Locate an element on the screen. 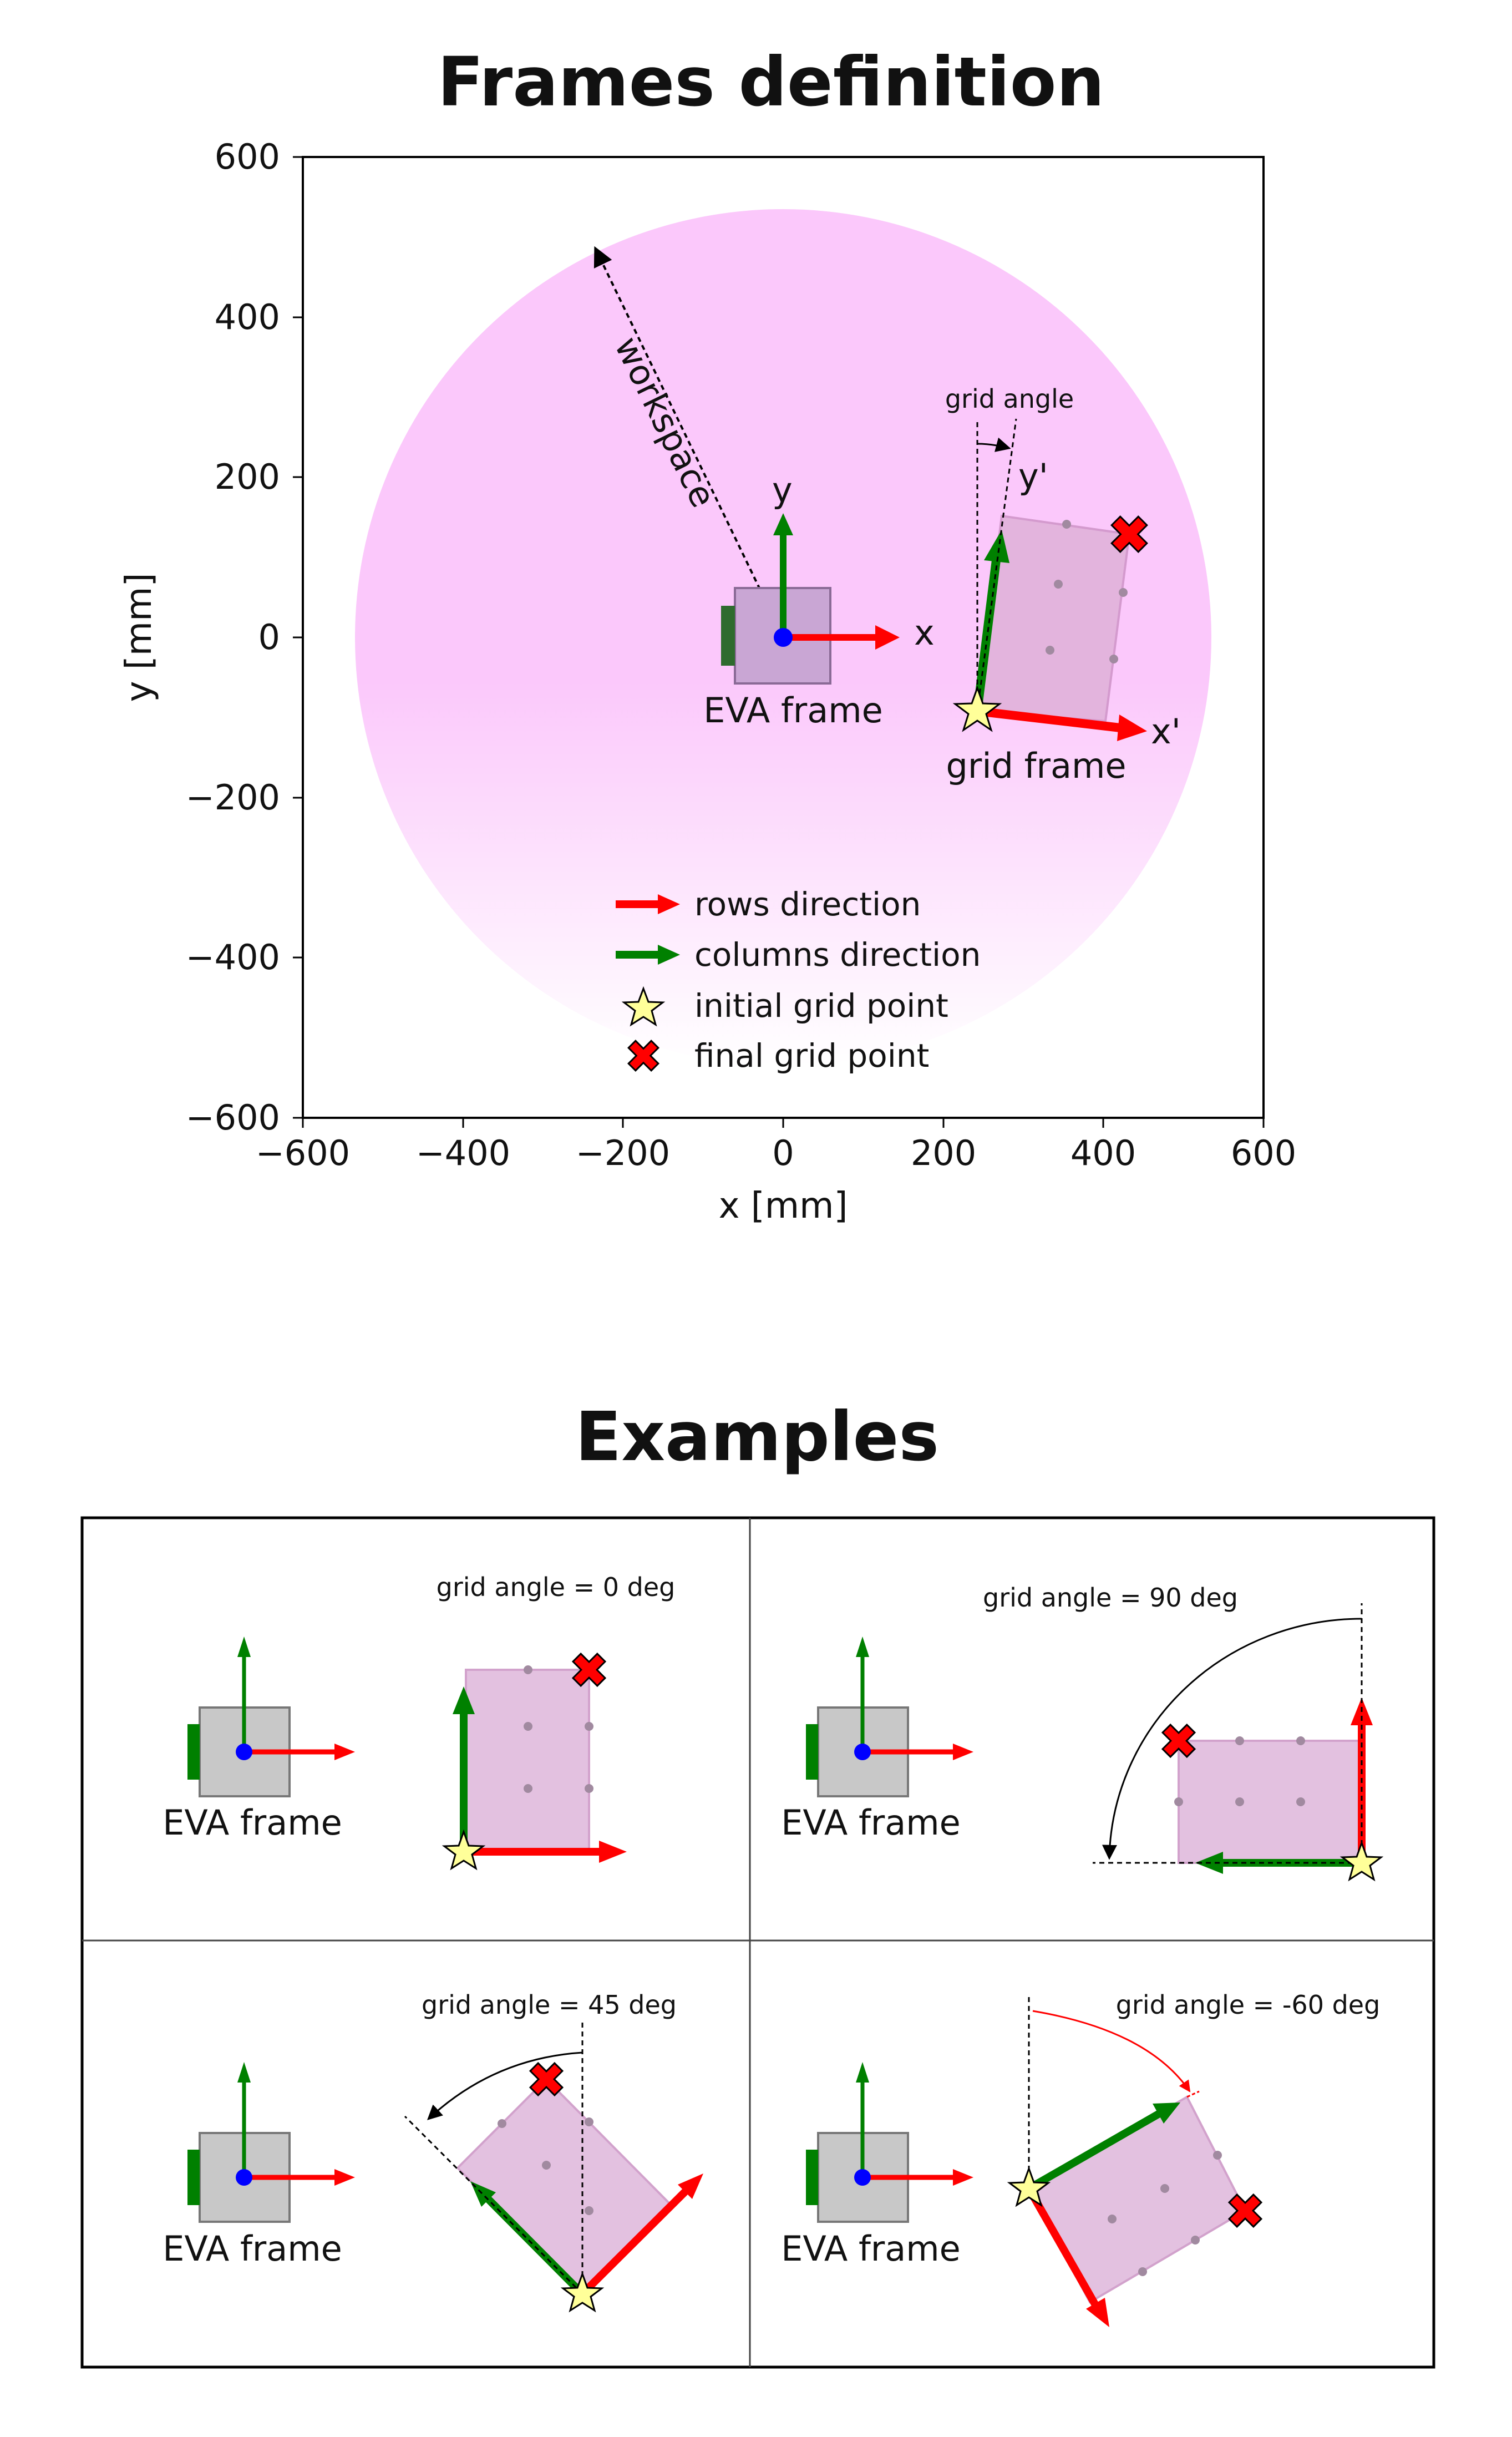 The width and height of the screenshot is (1512, 2437). x-axis-ticks: −600 −400 −200 0 200 400 600 is located at coordinates (776, 1145).